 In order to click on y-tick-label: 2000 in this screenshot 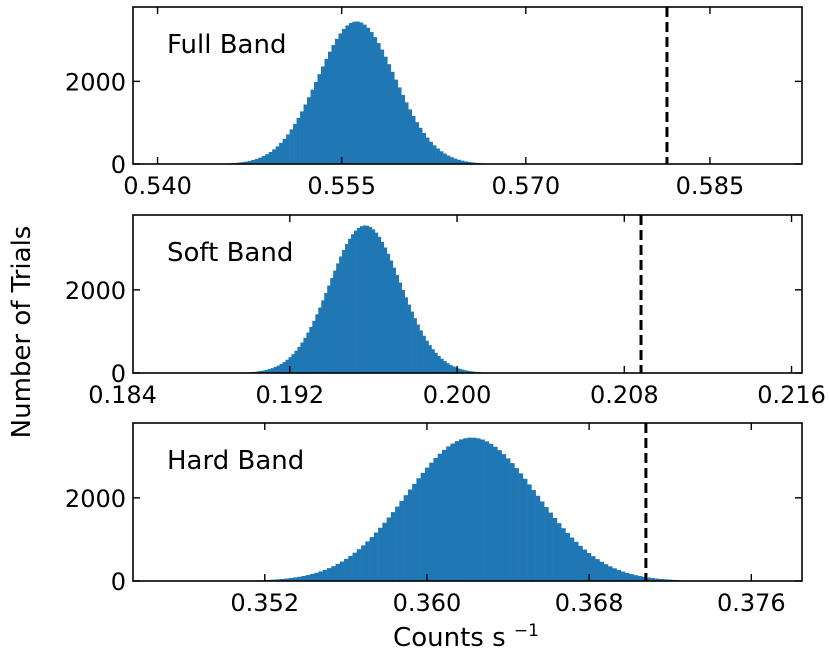, I will do `click(95, 82)`.